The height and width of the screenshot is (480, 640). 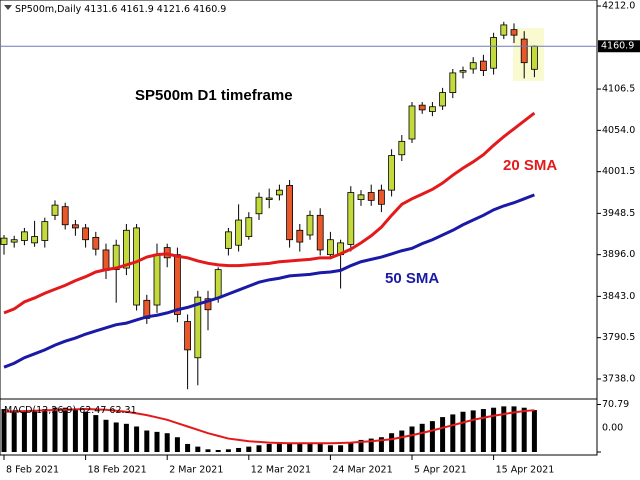 What do you see at coordinates (120, 9) in the screenshot?
I see `chart-header: SP500m,Daily 4131.6 4161.9 4121.6 4160.9` at bounding box center [120, 9].